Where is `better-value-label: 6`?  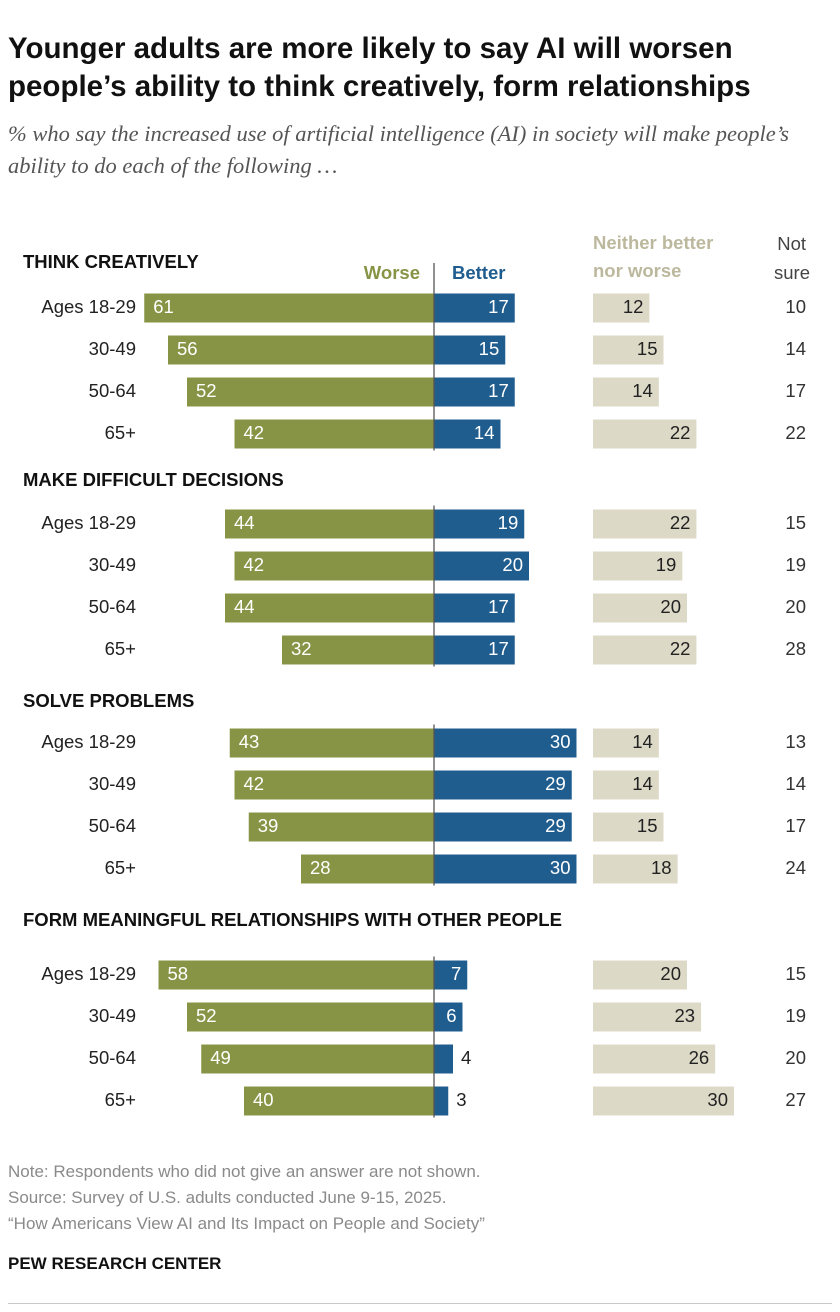 better-value-label: 6 is located at coordinates (451, 1015).